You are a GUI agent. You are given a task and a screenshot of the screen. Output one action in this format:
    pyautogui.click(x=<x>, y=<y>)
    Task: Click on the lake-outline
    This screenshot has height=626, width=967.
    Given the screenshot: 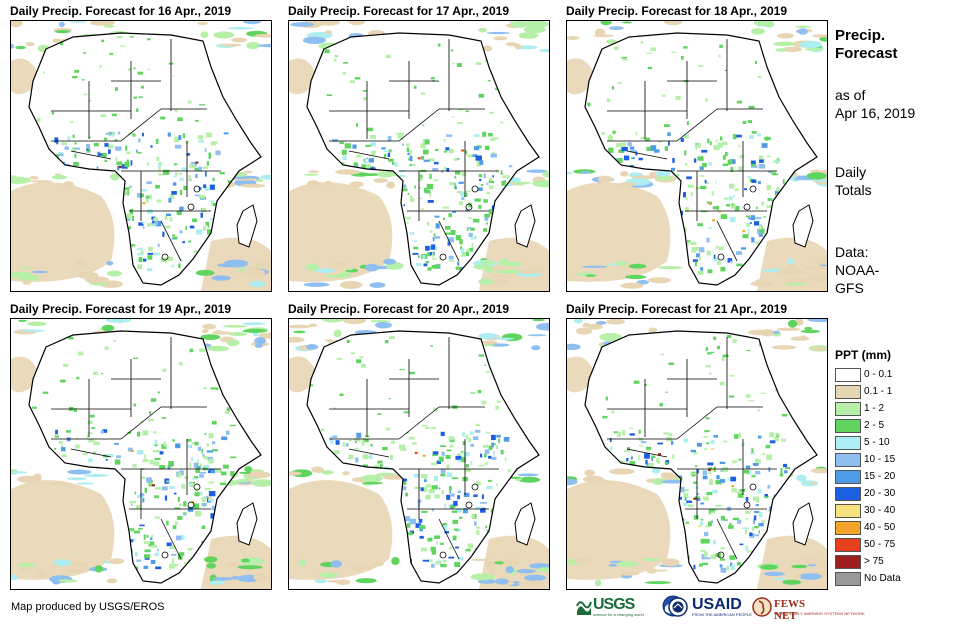 What is the action you would take?
    pyautogui.click(x=721, y=555)
    